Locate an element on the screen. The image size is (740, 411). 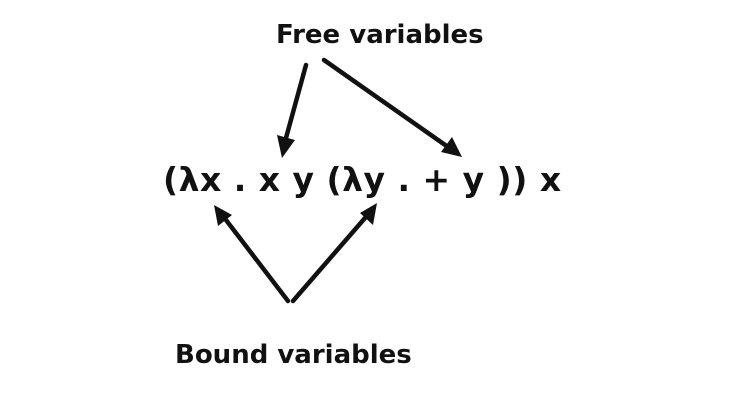
lambda-expression: (λx . x y (λy . + y )) x is located at coordinates (362, 179).